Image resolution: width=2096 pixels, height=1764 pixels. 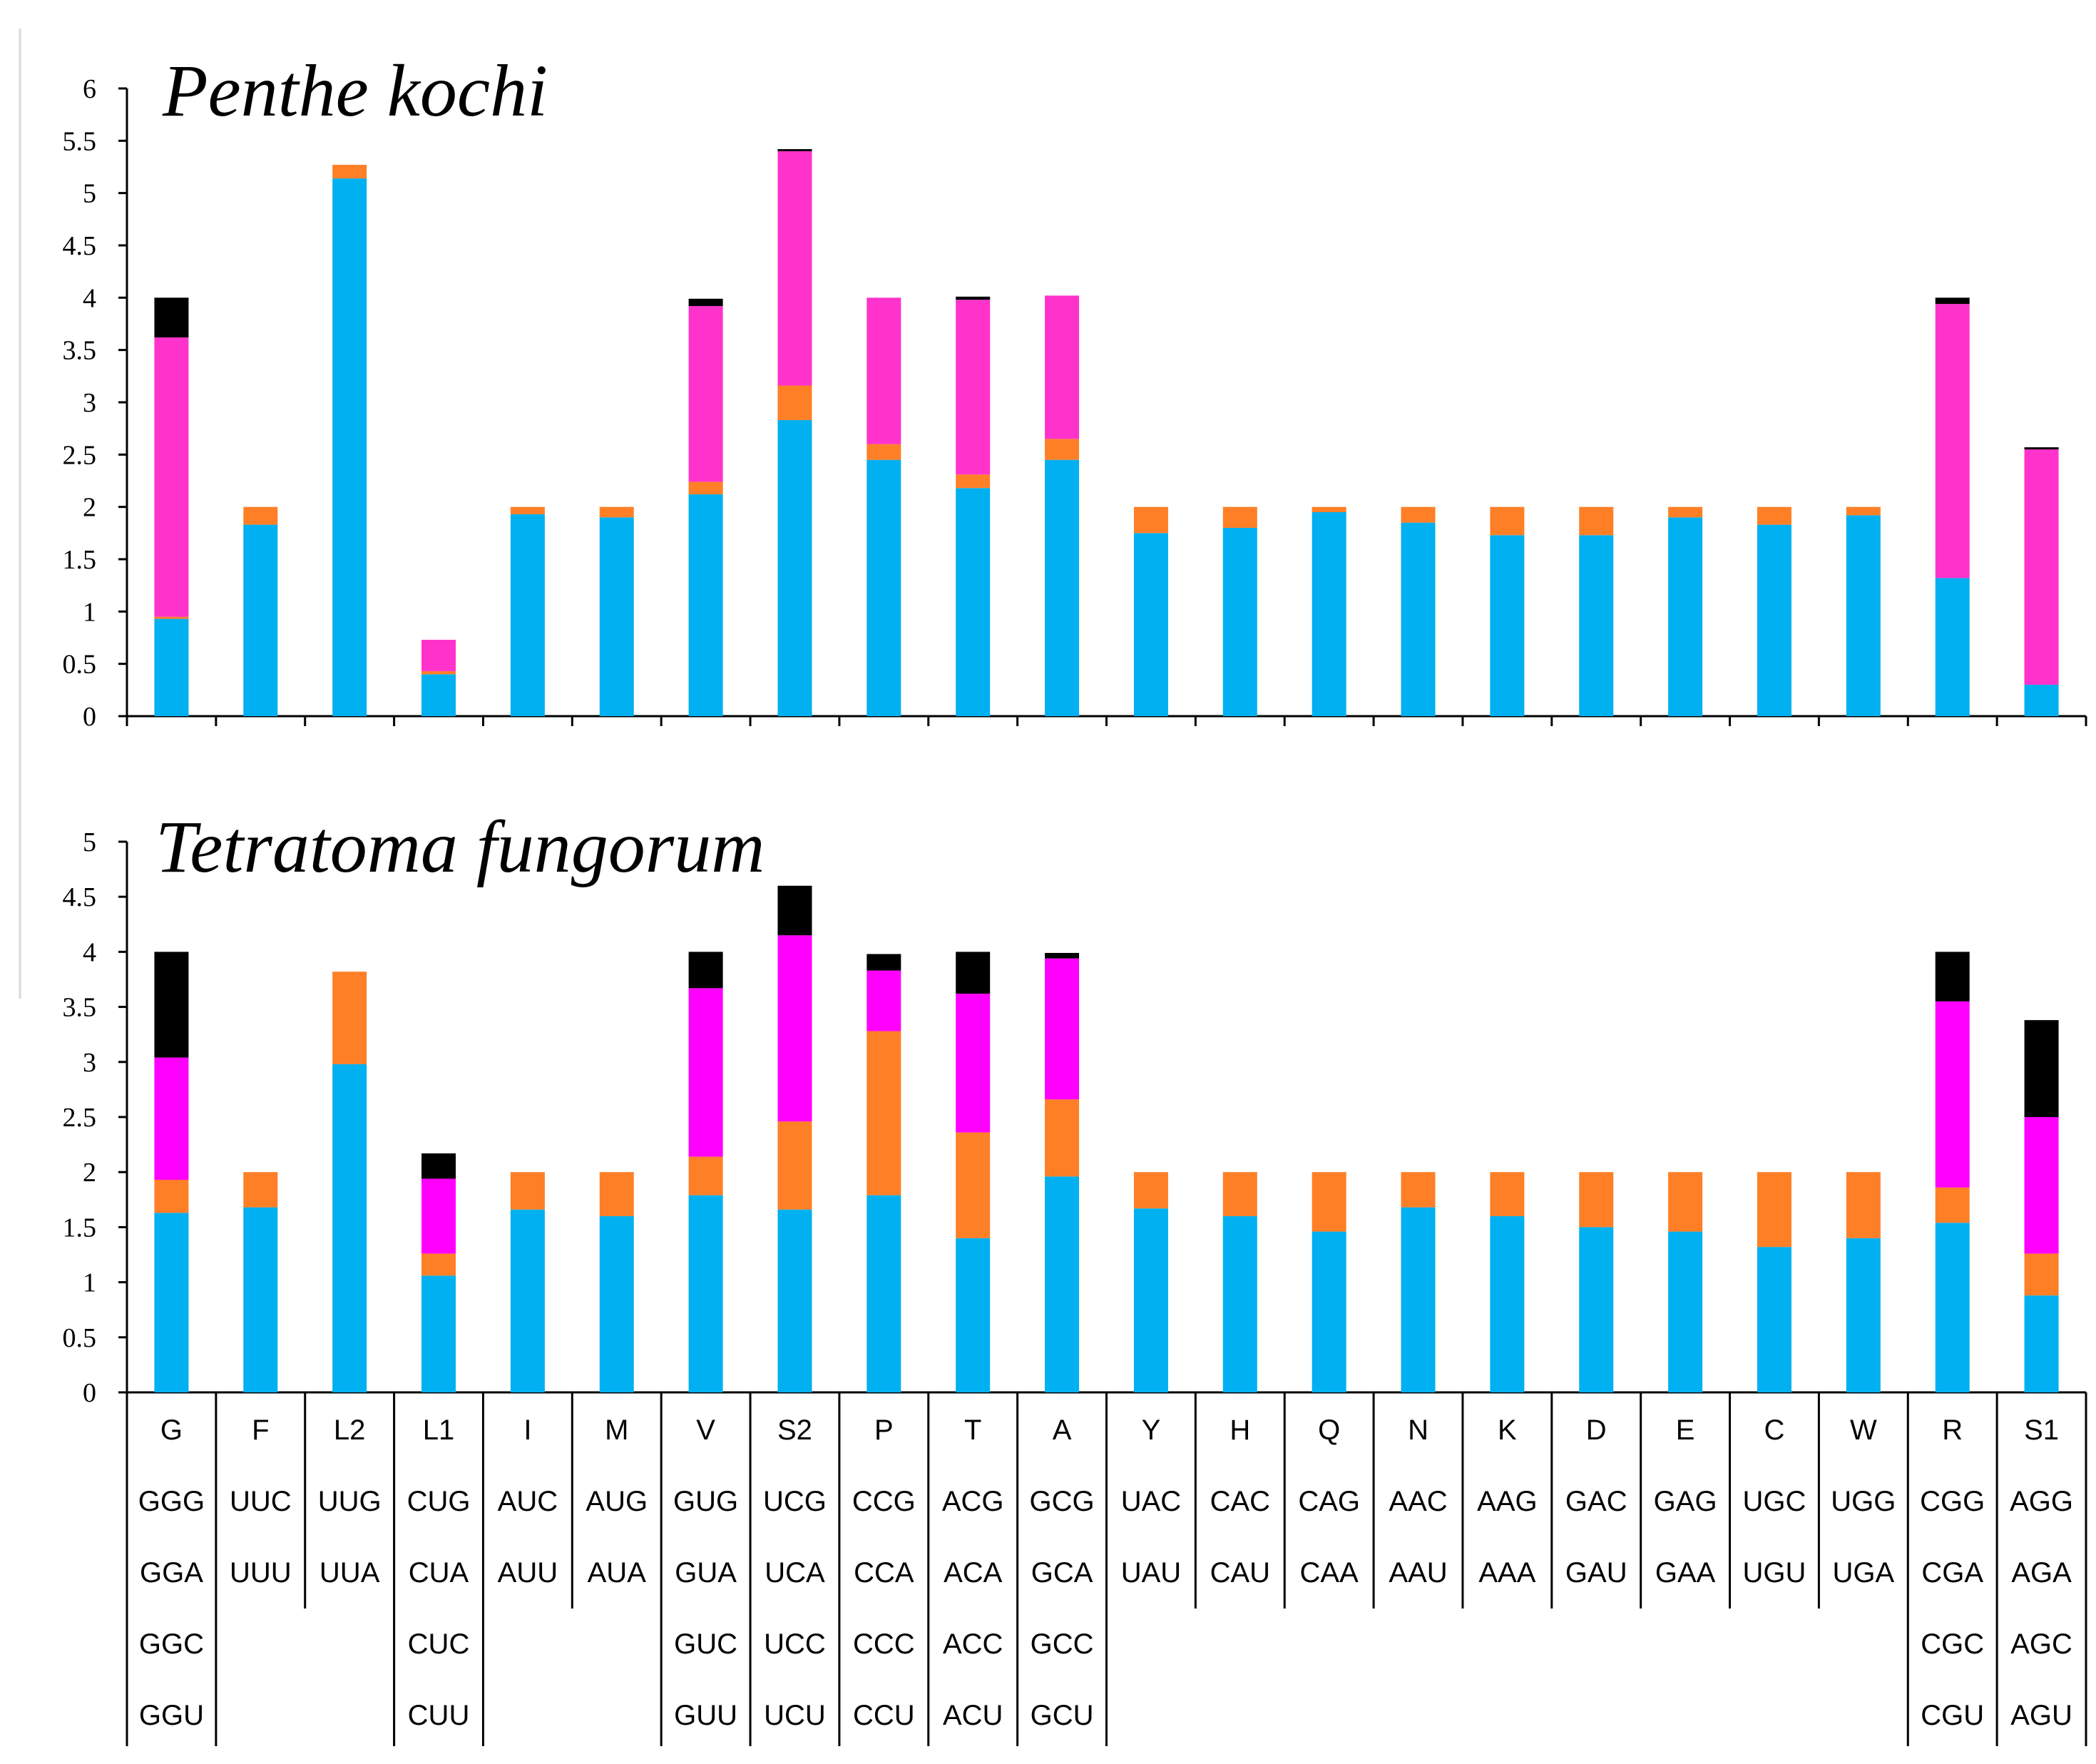 What do you see at coordinates (972, 1430) in the screenshot?
I see `amino-acid-label: T` at bounding box center [972, 1430].